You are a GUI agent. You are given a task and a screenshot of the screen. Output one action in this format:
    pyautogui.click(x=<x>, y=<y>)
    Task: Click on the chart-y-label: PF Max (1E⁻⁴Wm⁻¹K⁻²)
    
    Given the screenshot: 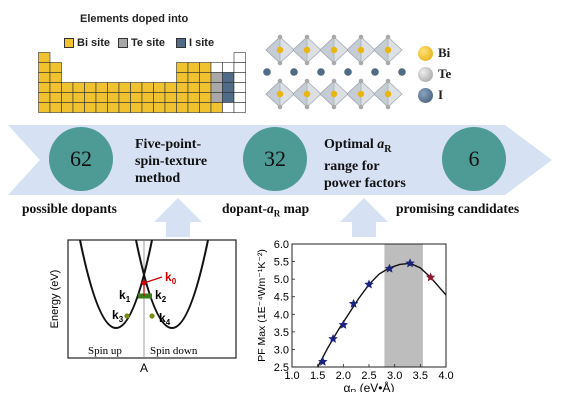 What is the action you would take?
    pyautogui.click(x=262, y=305)
    